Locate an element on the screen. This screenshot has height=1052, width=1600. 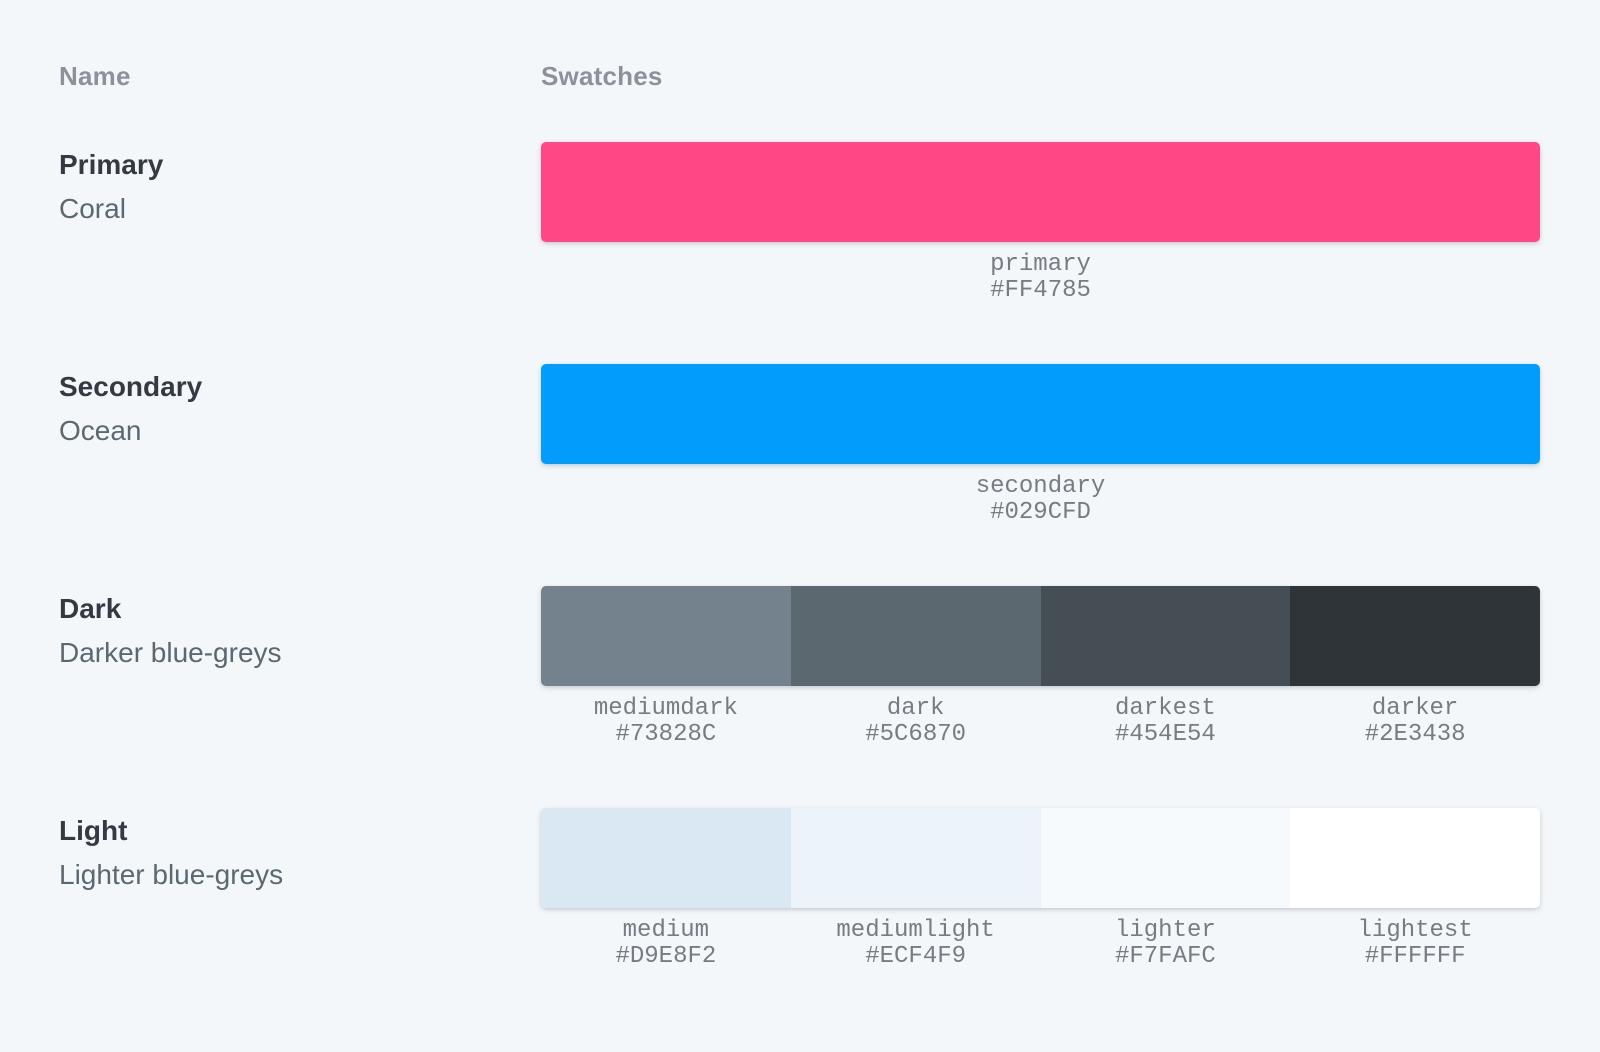
color-swatch-mediumdark is located at coordinates (666, 636).